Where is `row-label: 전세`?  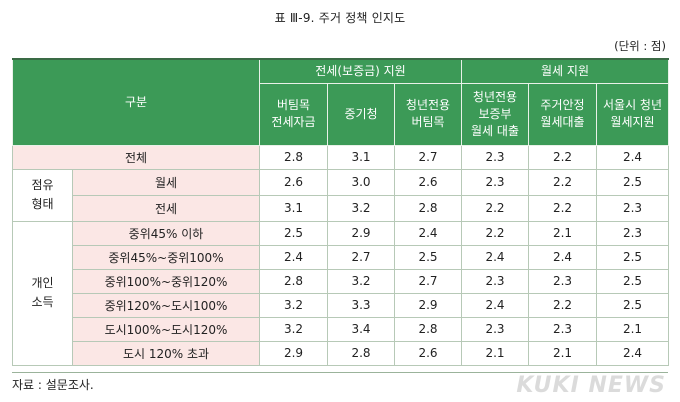
row-label: 전세 is located at coordinates (166, 208).